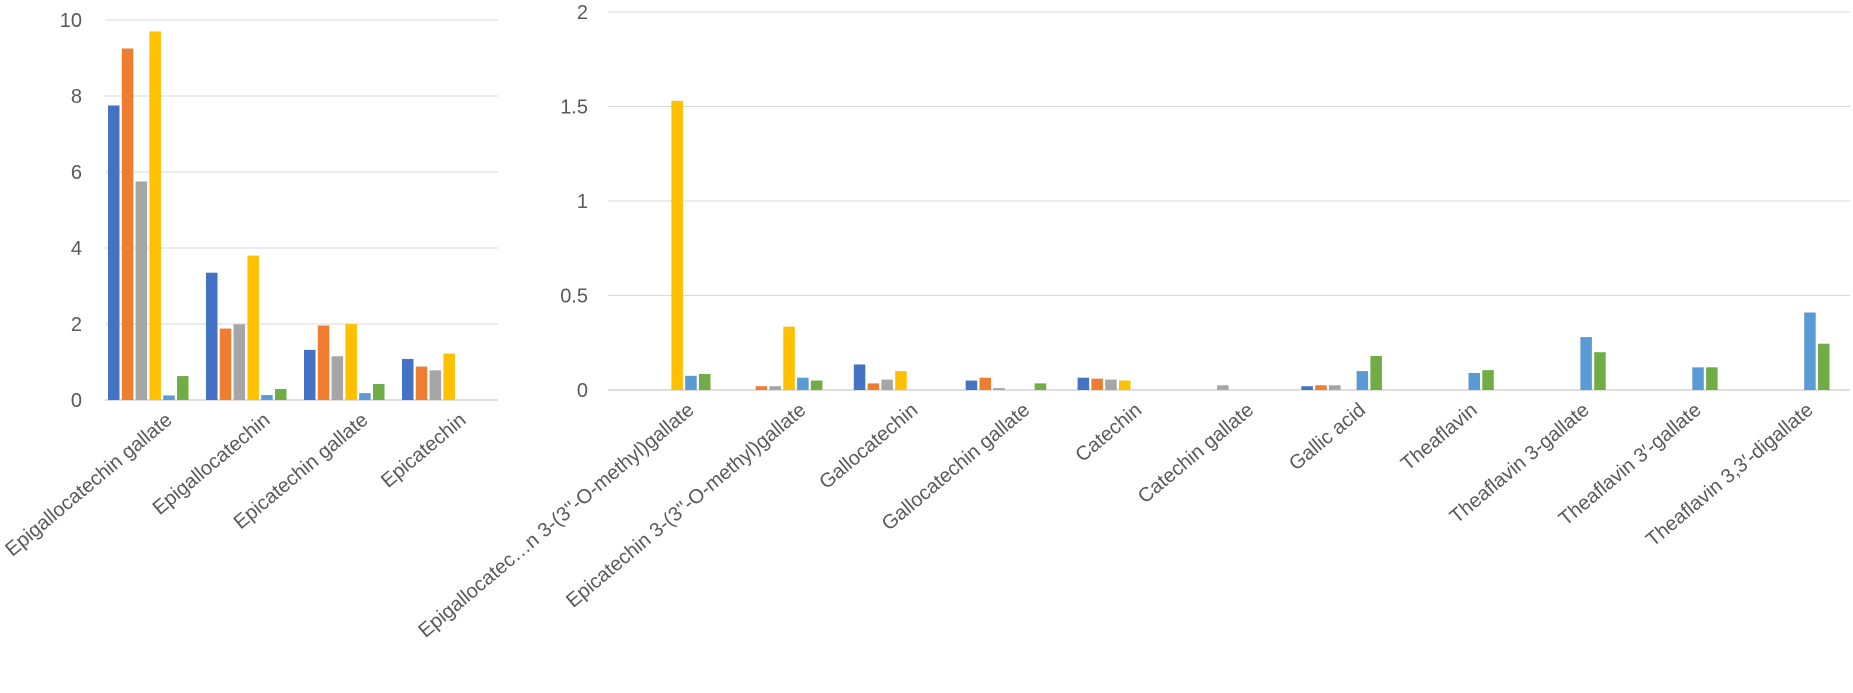 This screenshot has height=693, width=1853. What do you see at coordinates (1327, 437) in the screenshot?
I see `x-tick-label: Gallic acid` at bounding box center [1327, 437].